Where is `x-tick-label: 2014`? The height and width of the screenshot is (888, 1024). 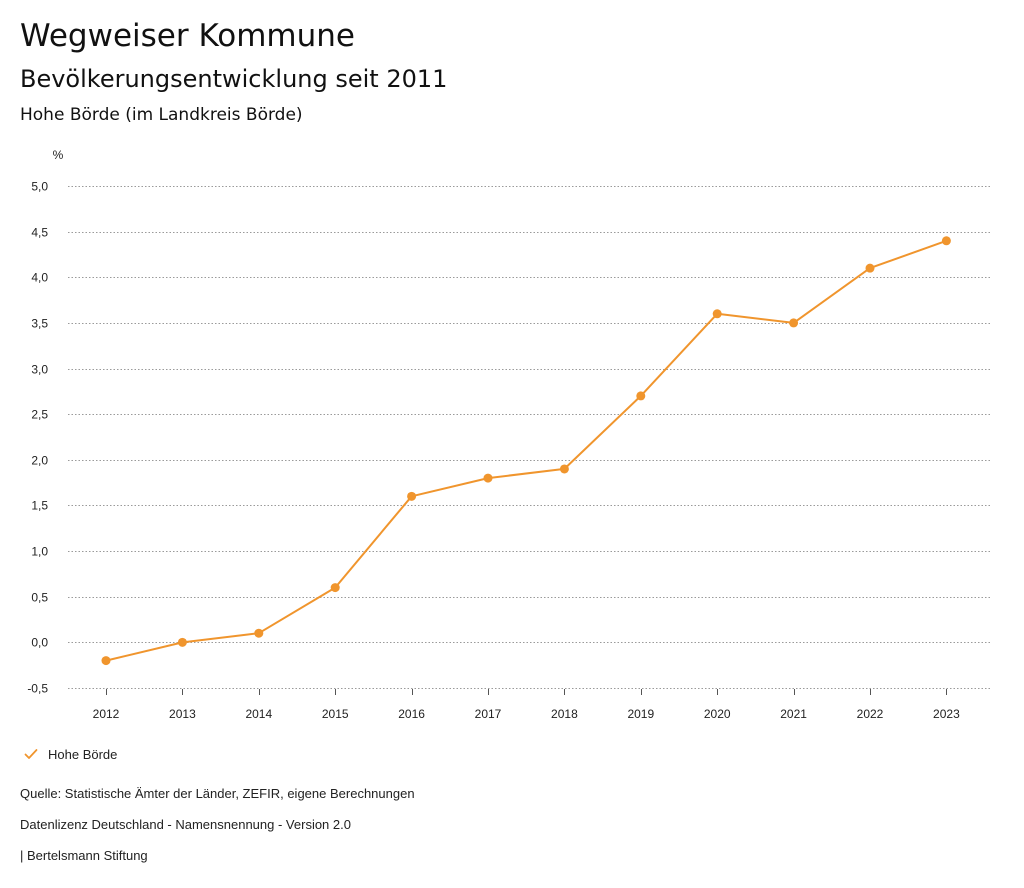 x-tick-label: 2014 is located at coordinates (258, 714).